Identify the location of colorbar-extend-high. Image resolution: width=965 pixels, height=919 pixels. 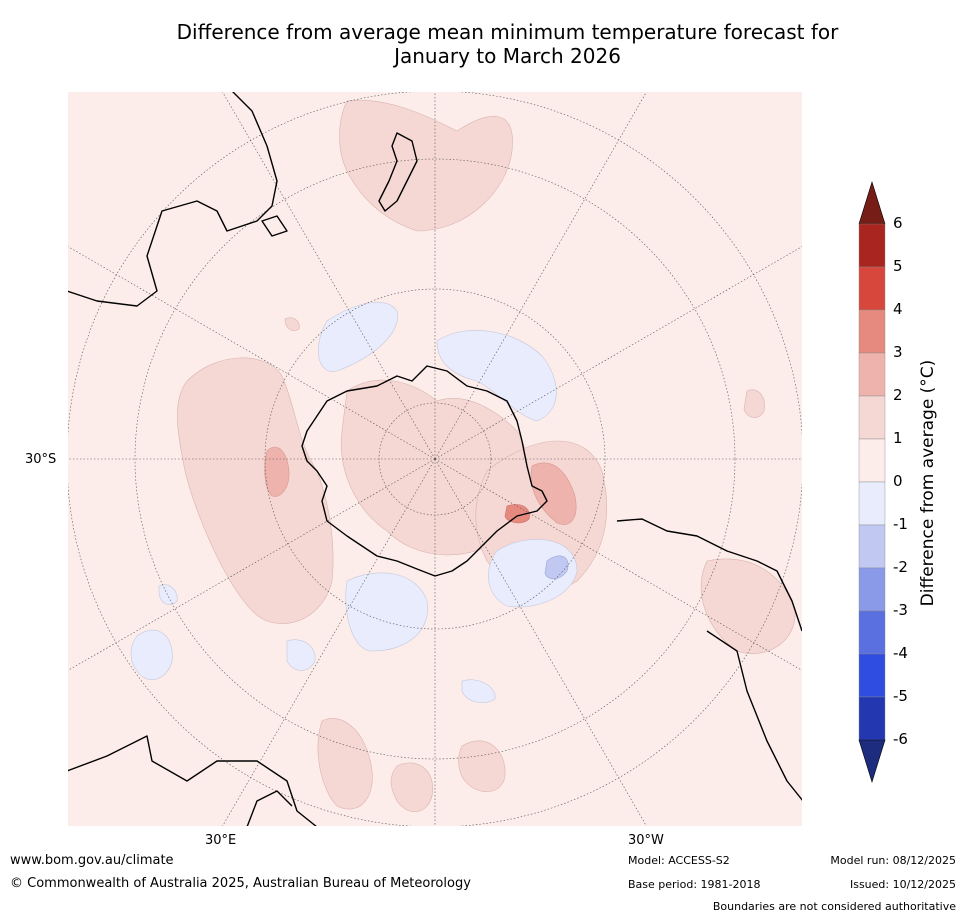
(872, 202).